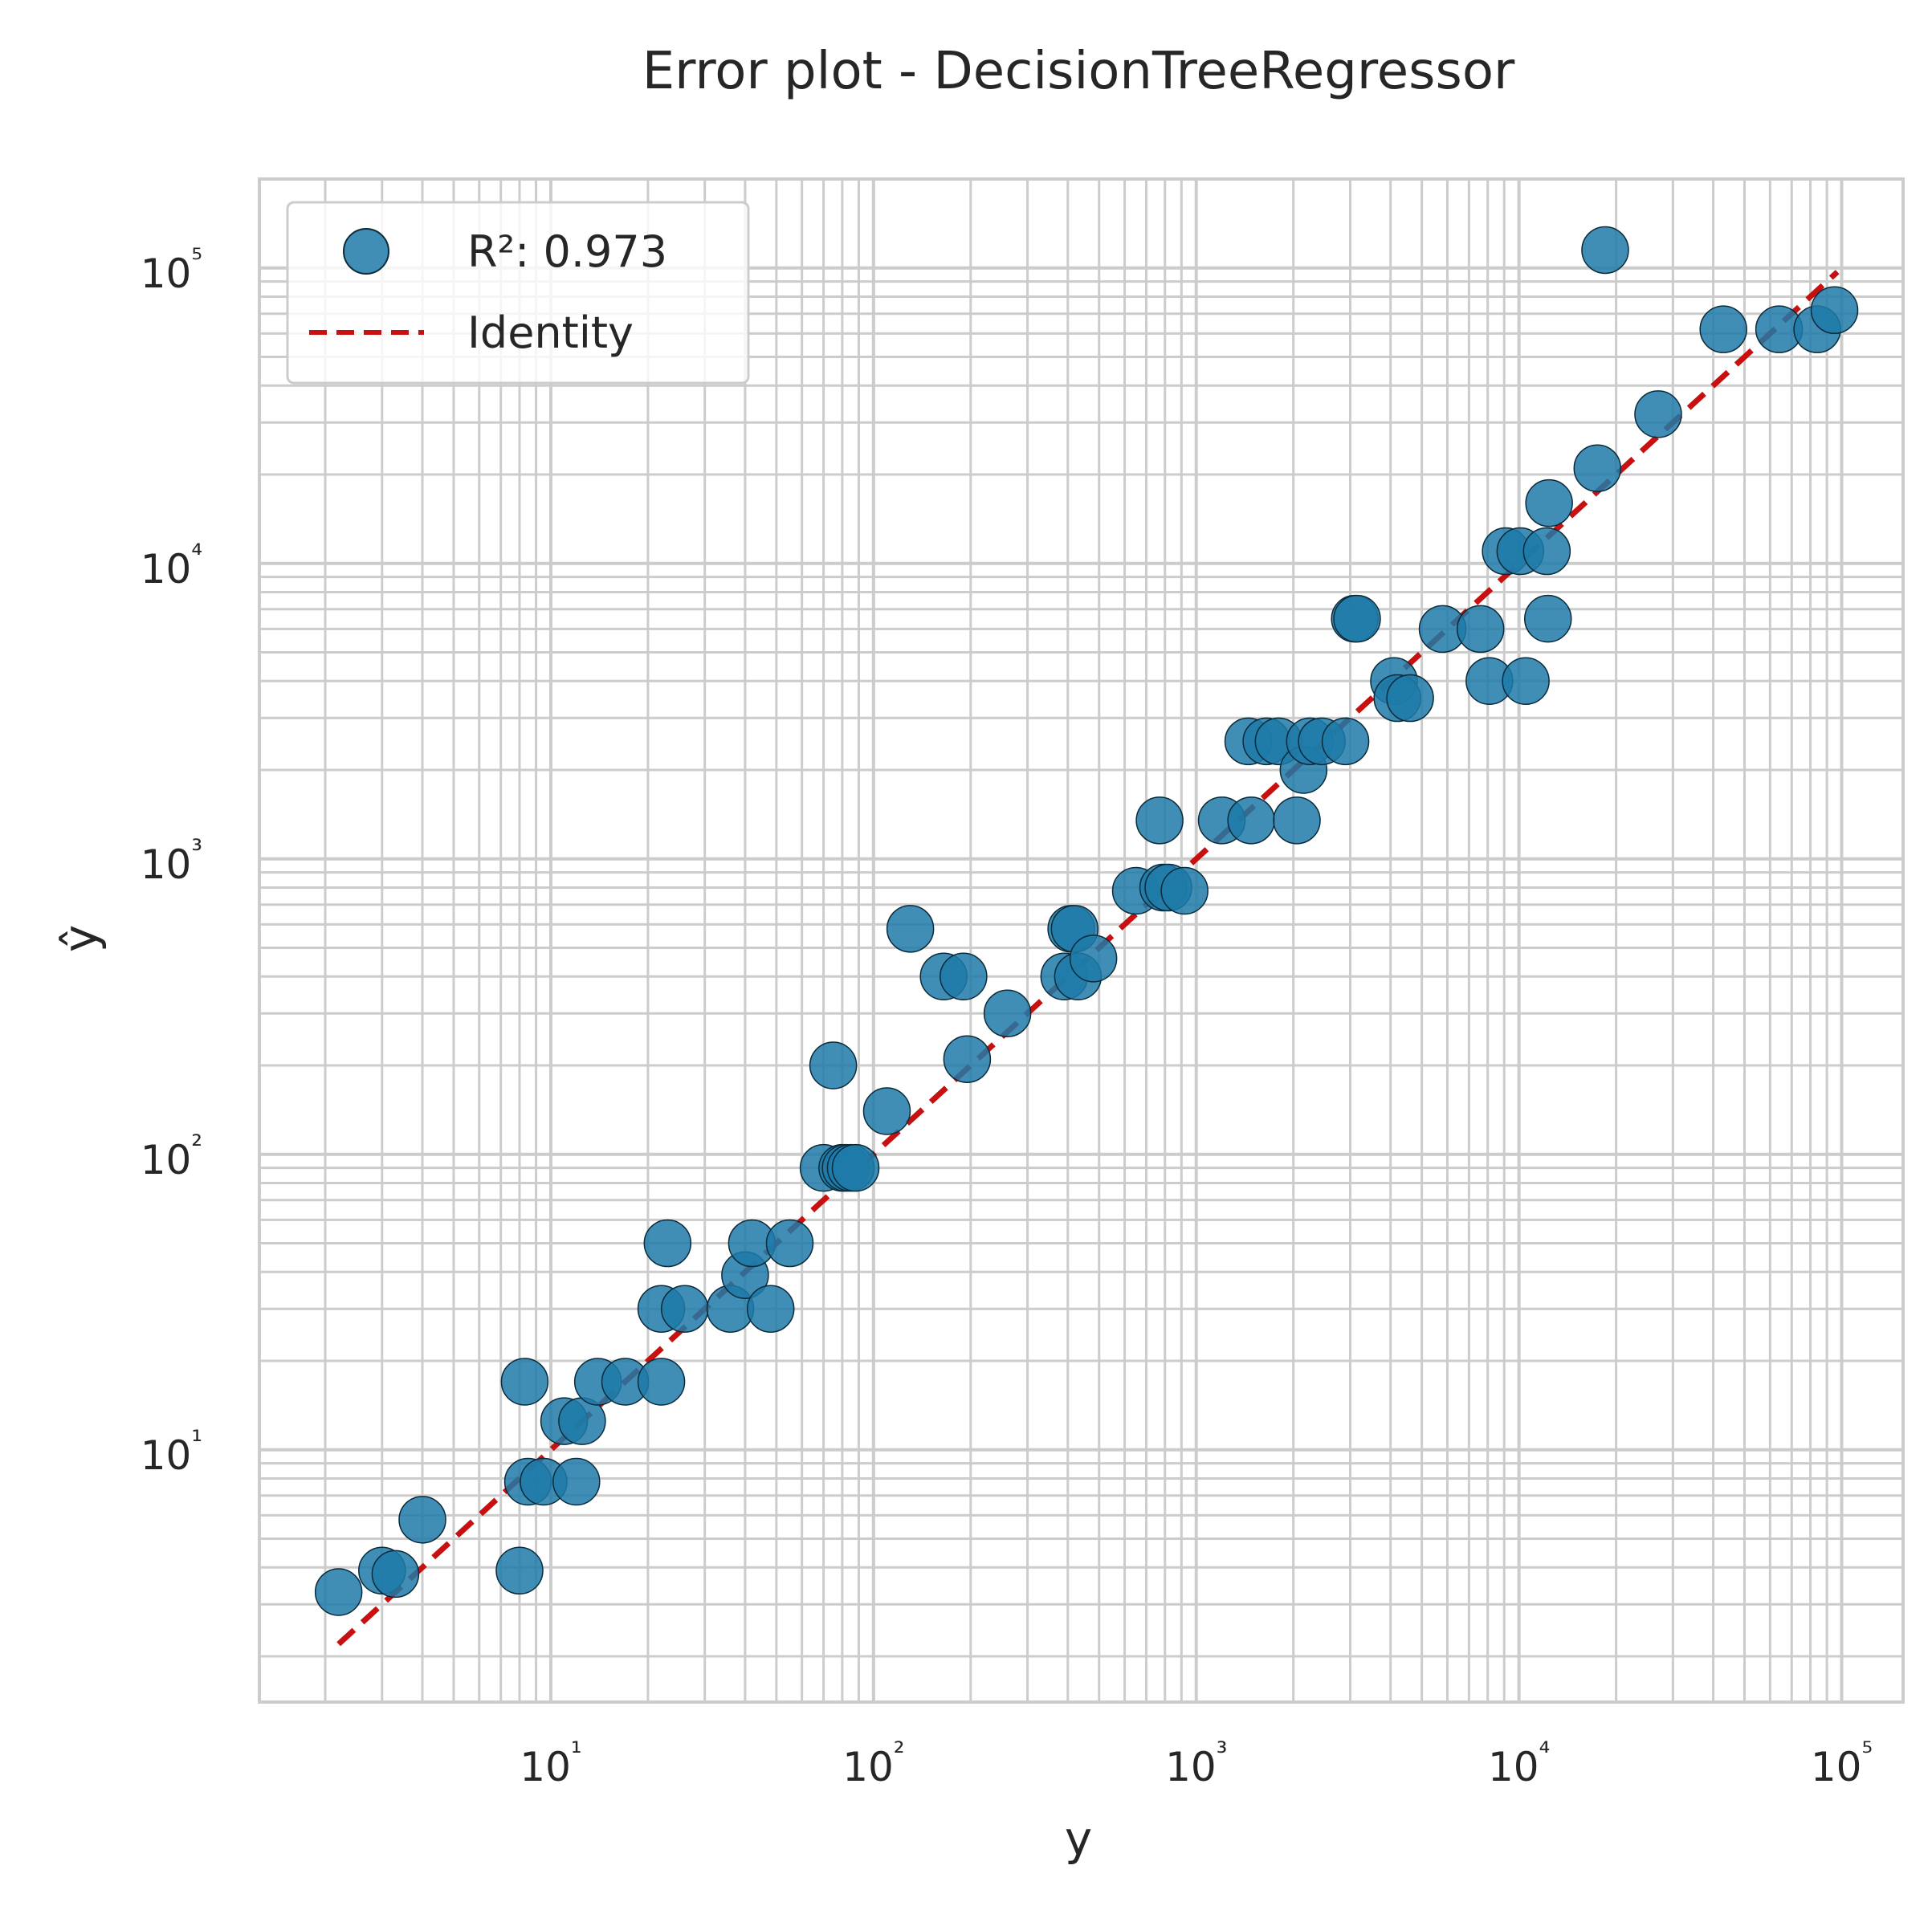 The height and width of the screenshot is (1906, 1932). I want to click on y-tick-label: 10¹, so click(171, 1452).